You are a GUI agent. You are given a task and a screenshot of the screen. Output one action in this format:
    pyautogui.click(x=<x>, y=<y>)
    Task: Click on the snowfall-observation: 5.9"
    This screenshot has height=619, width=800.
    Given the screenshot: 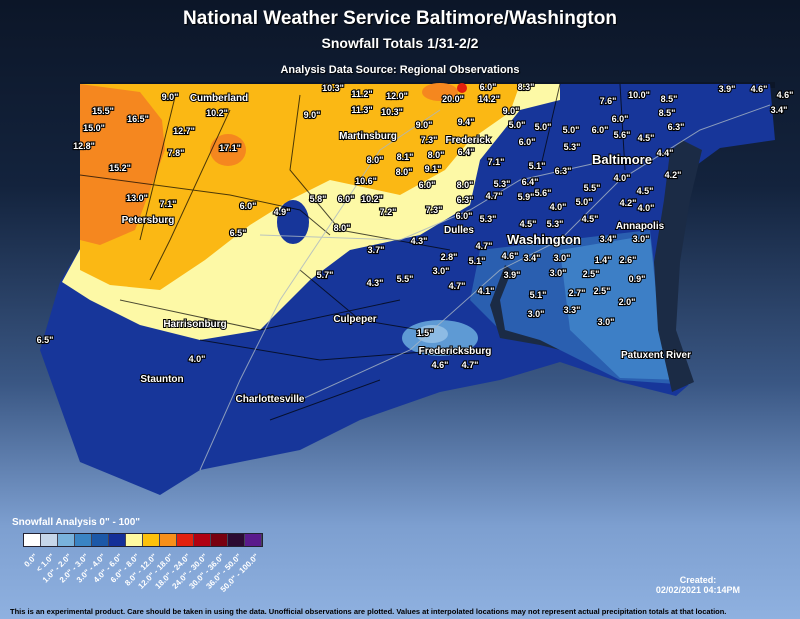 What is the action you would take?
    pyautogui.click(x=526, y=197)
    